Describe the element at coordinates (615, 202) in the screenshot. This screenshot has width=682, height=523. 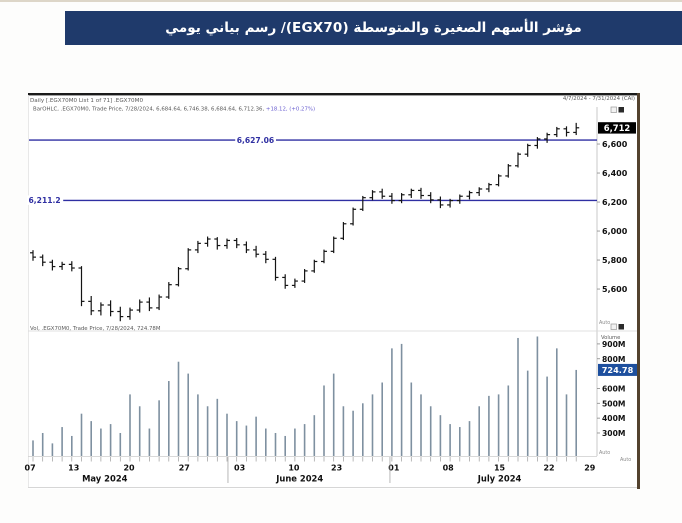
I see `price-tick-label: 6,200` at that location.